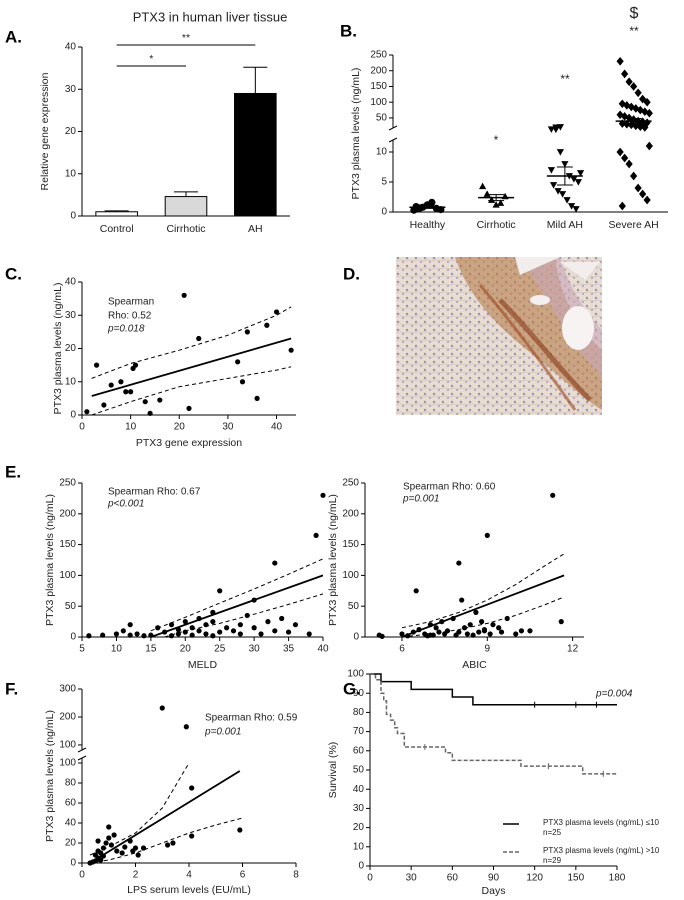  What do you see at coordinates (251, 718) in the screenshot?
I see `annotation: Spearman Rho: 0.59` at bounding box center [251, 718].